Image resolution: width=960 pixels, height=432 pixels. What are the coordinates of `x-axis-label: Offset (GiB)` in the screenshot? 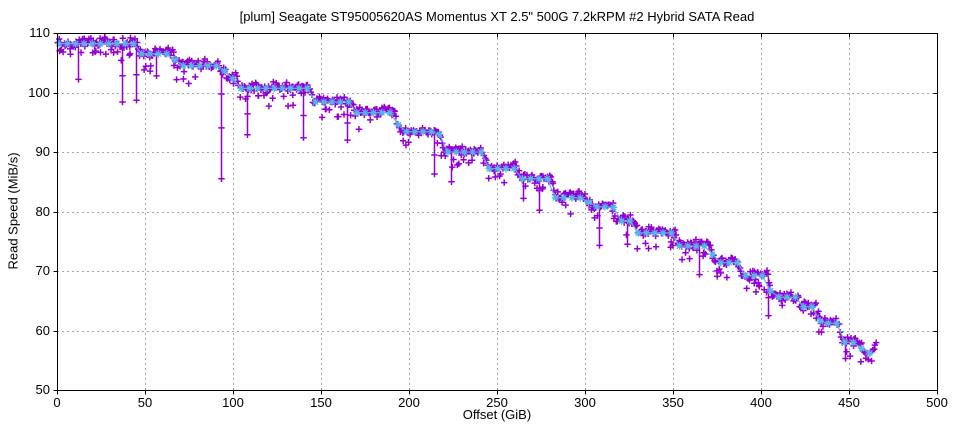 It's located at (497, 414).